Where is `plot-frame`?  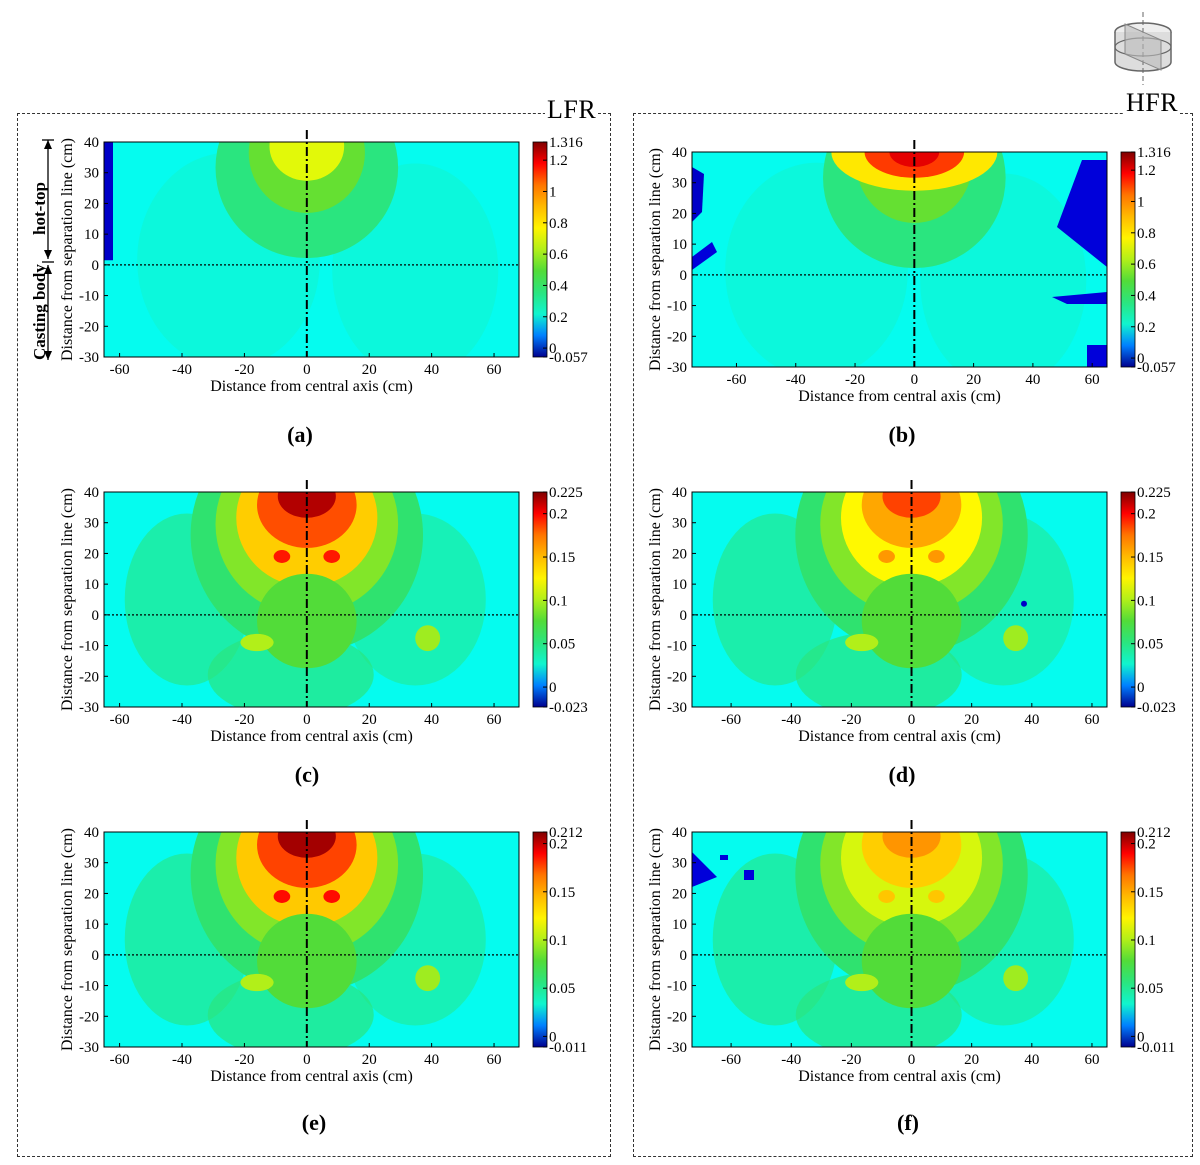
plot-frame is located at coordinates (899, 259).